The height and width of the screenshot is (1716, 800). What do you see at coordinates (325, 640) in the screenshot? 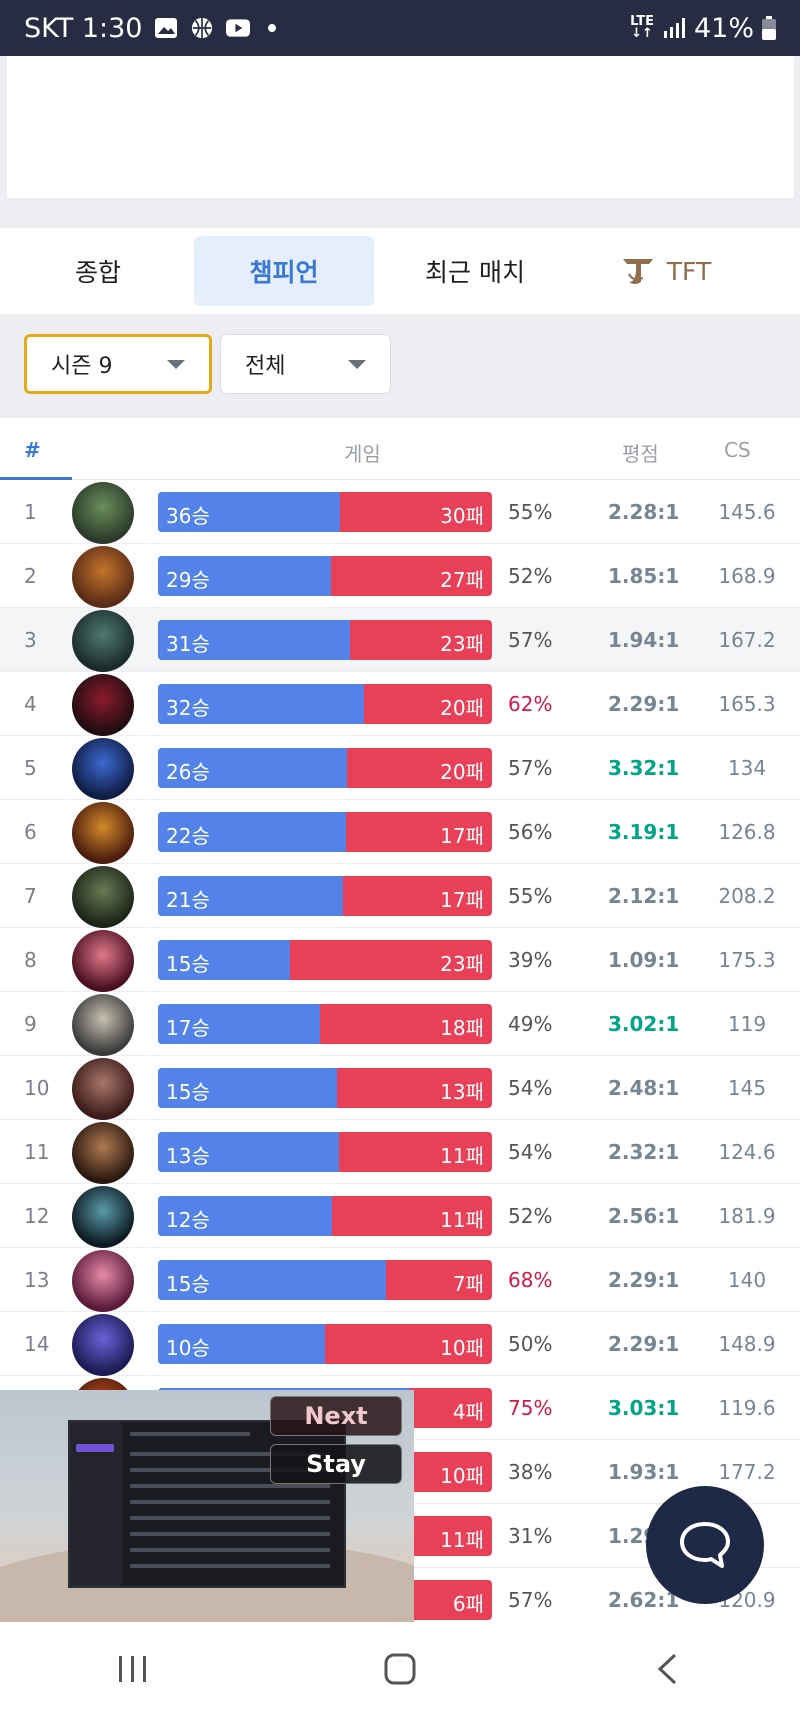
I see `win-loss-bar: 31승 23패` at bounding box center [325, 640].